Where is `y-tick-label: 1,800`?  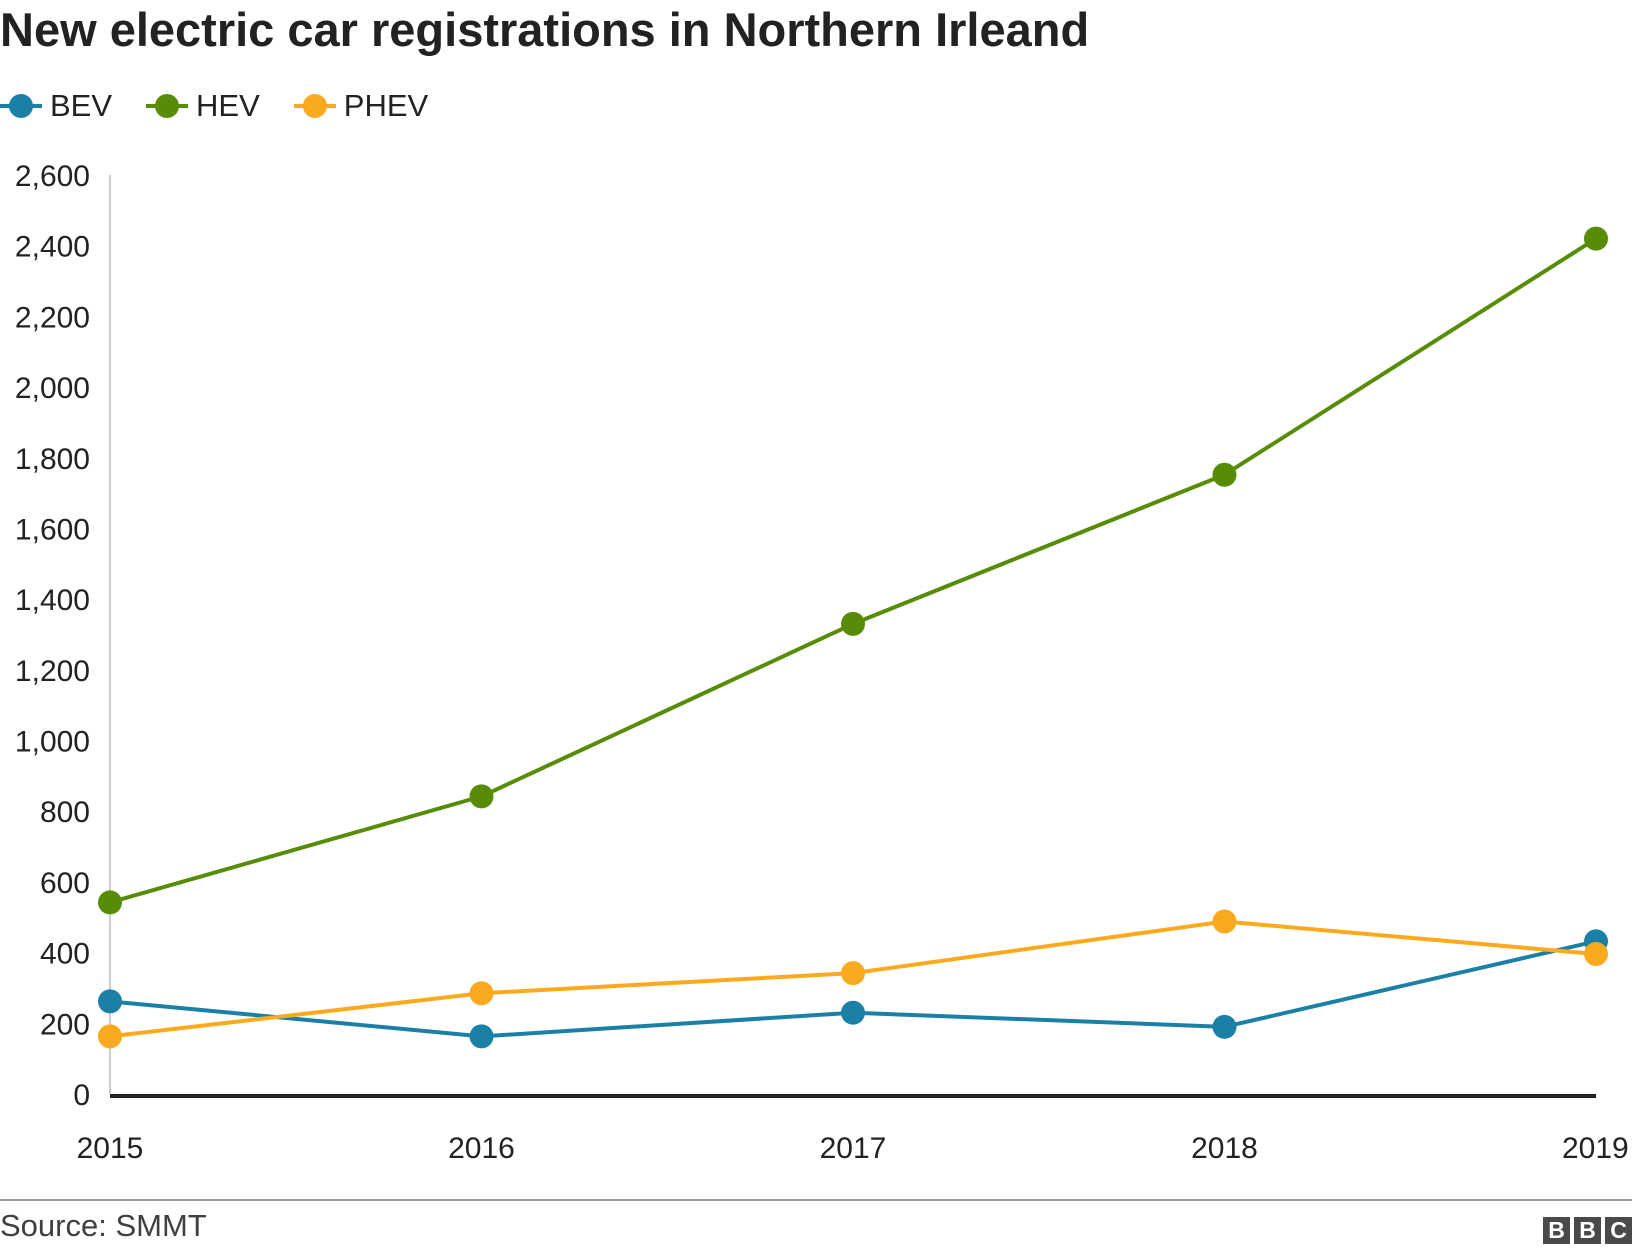 y-tick-label: 1,800 is located at coordinates (52, 459).